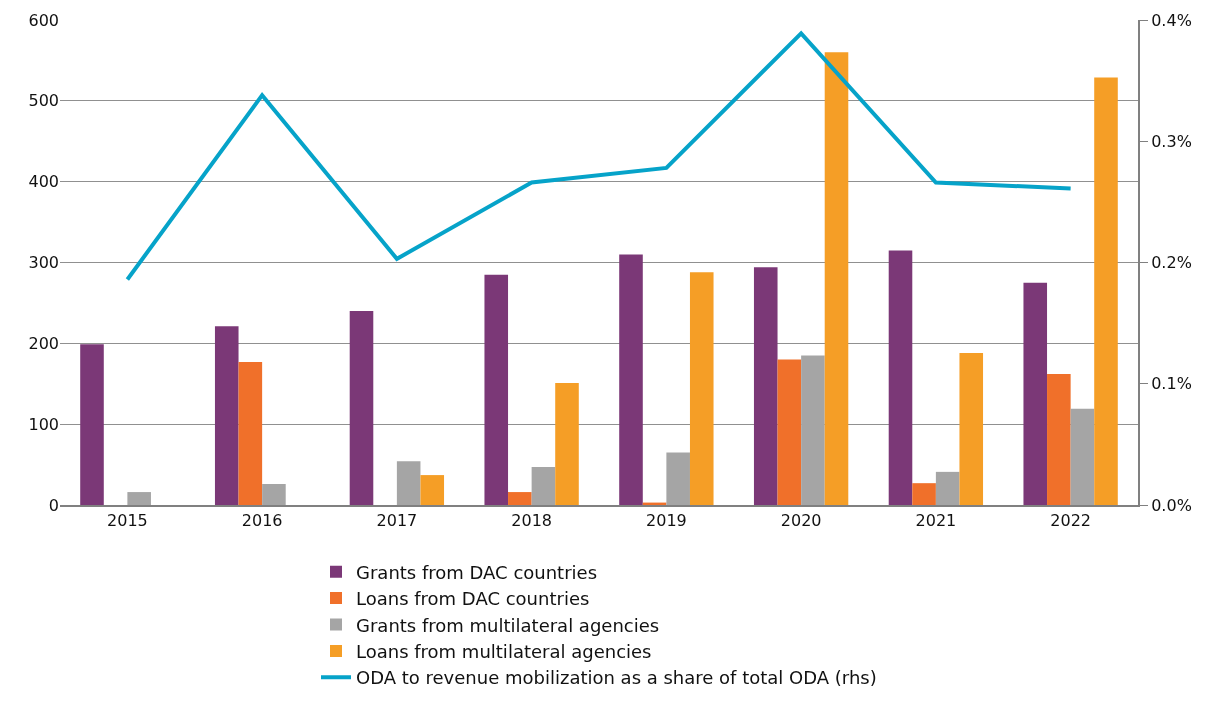 Image resolution: width=1228 pixels, height=708 pixels. Describe the element at coordinates (508, 625) in the screenshot. I see `legend-label: Grants from multilateral agencies` at that location.